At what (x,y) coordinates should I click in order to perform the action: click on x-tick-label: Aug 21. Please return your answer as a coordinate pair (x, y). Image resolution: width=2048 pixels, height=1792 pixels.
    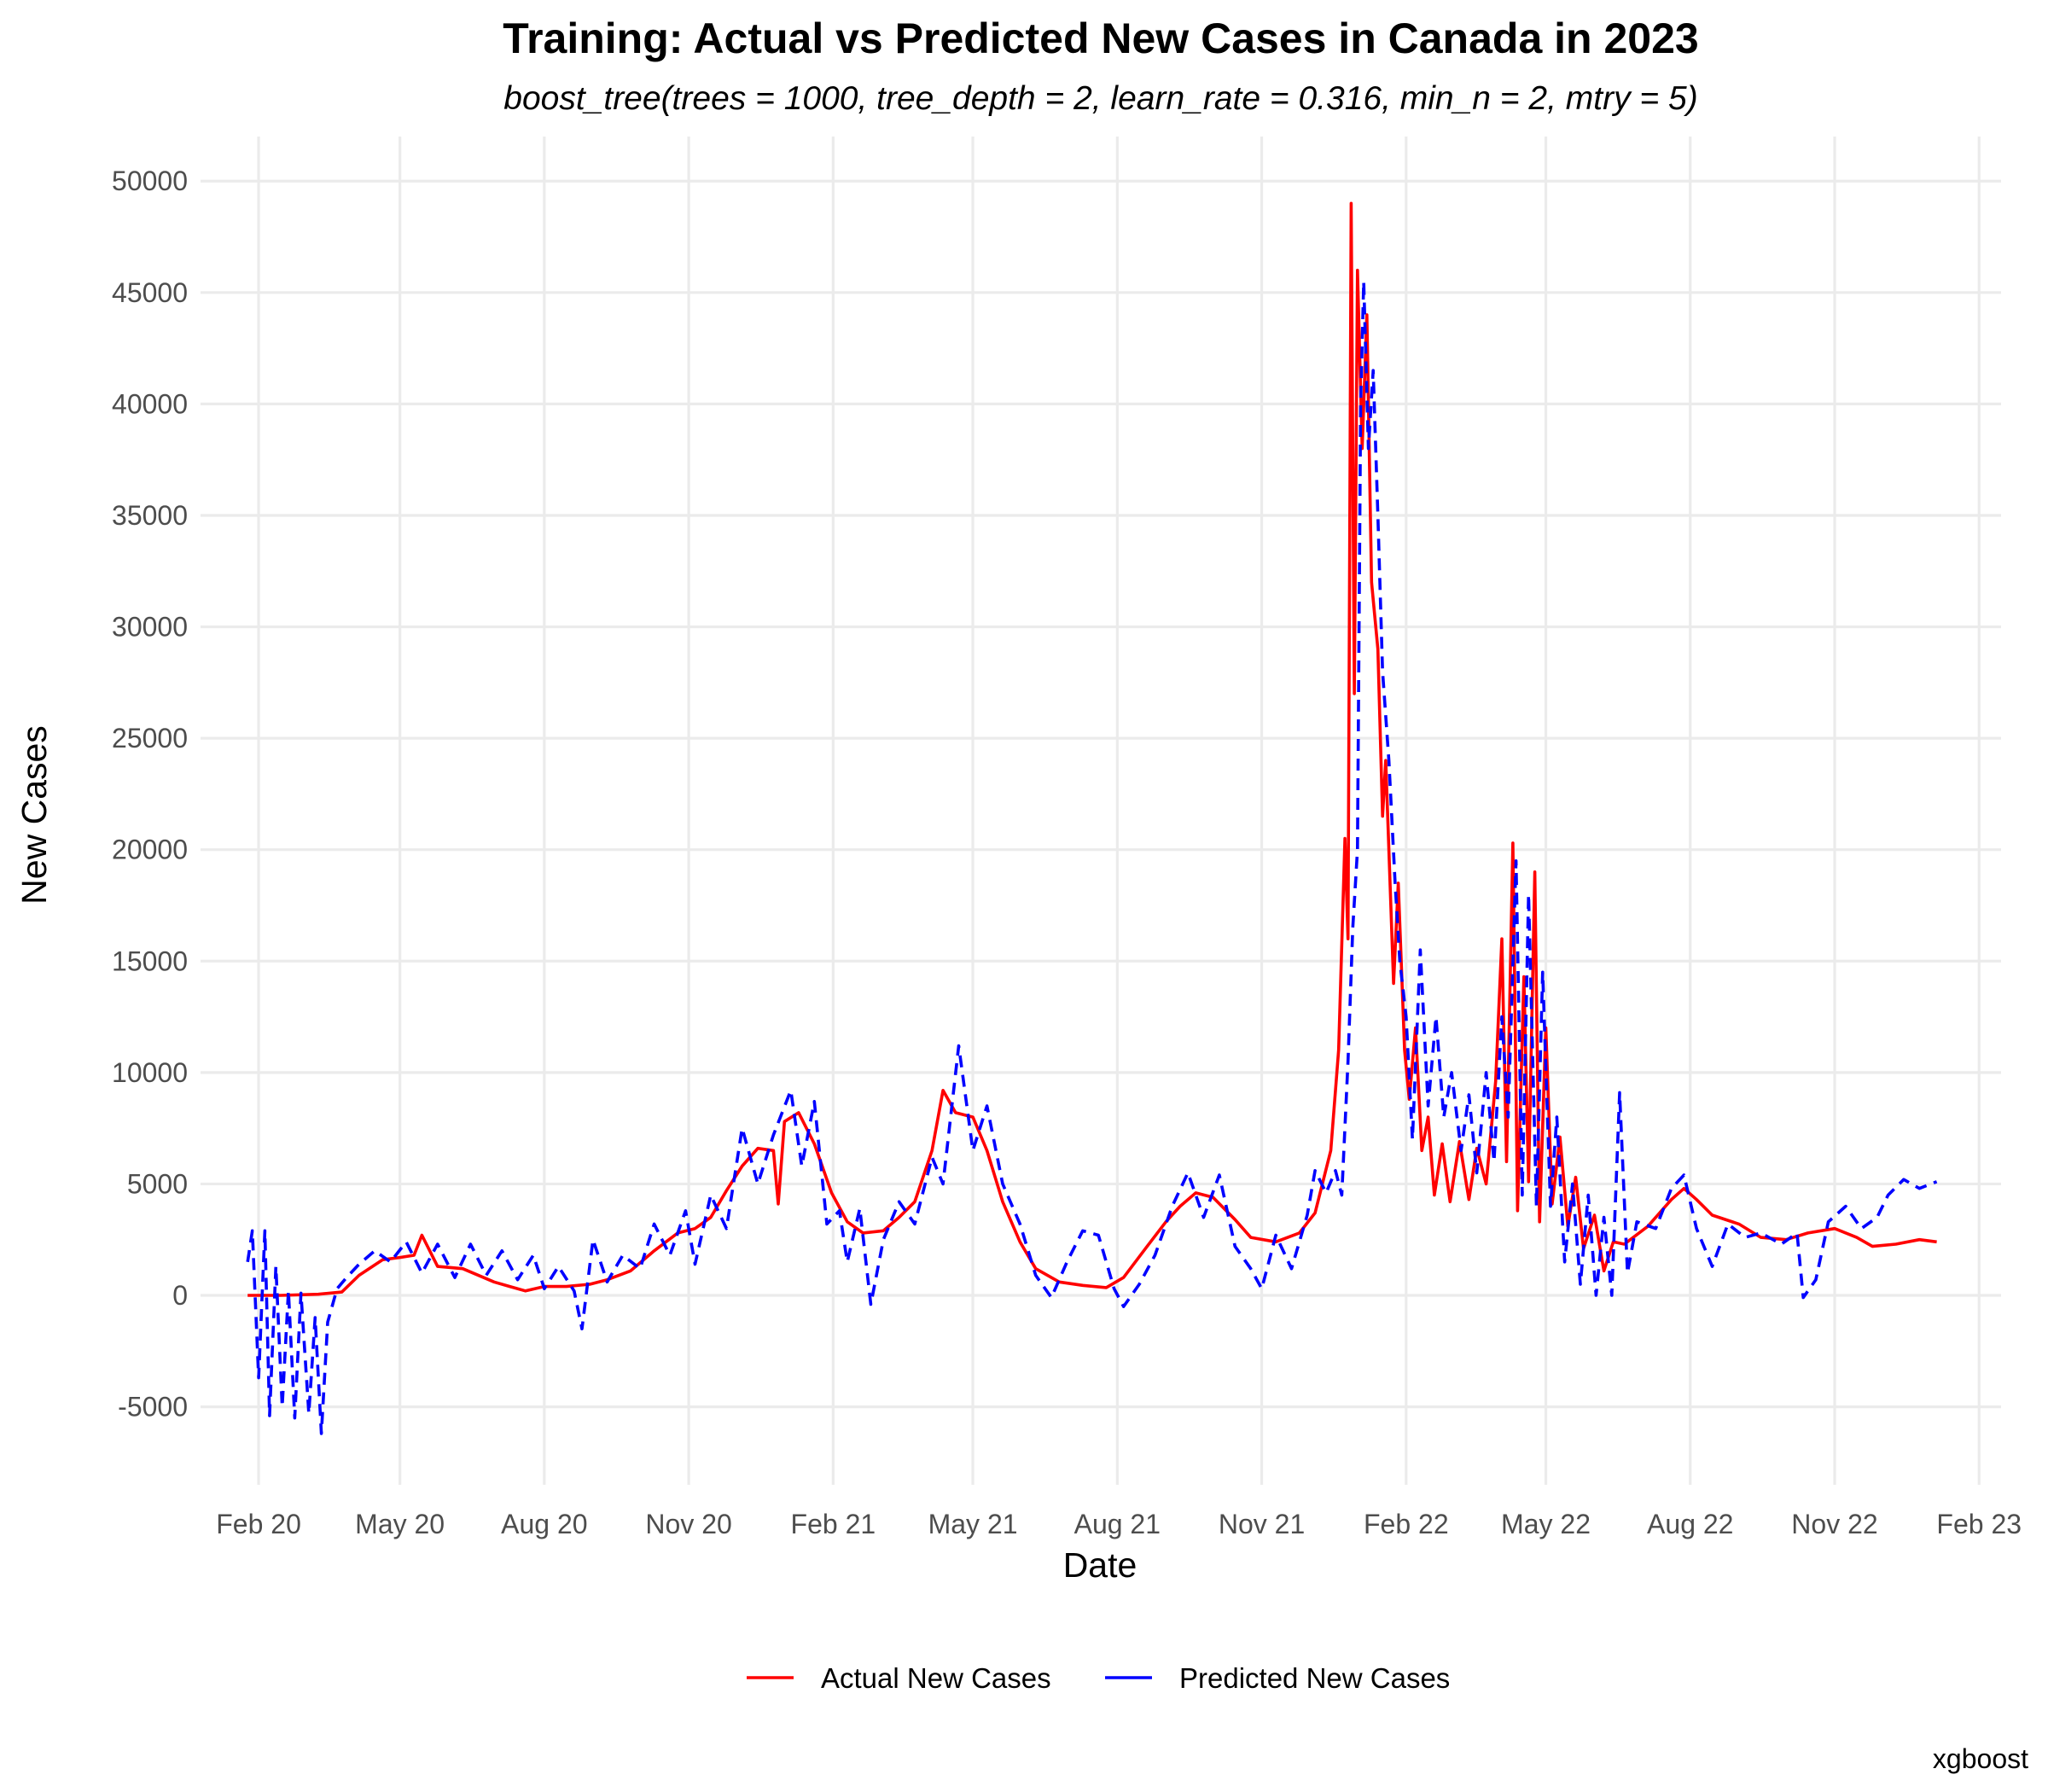
    Looking at the image, I should click on (1117, 1524).